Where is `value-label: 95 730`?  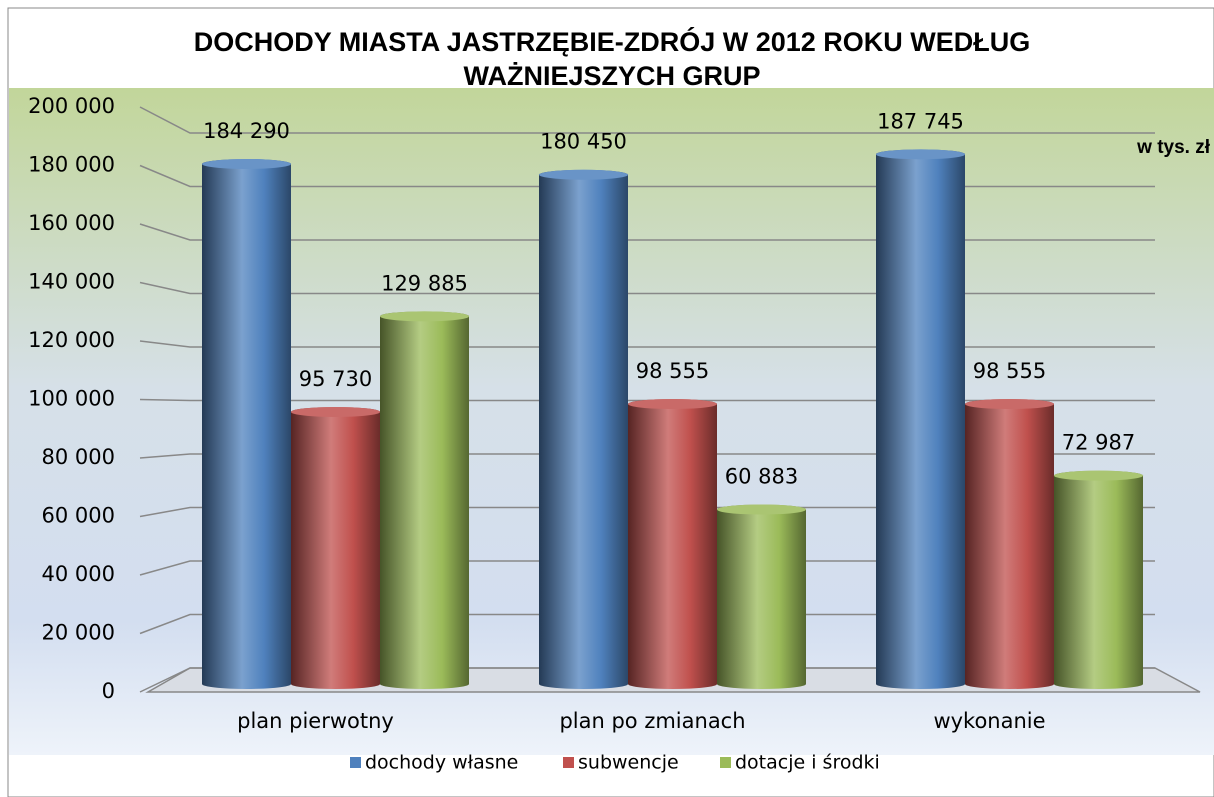
value-label: 95 730 is located at coordinates (335, 379).